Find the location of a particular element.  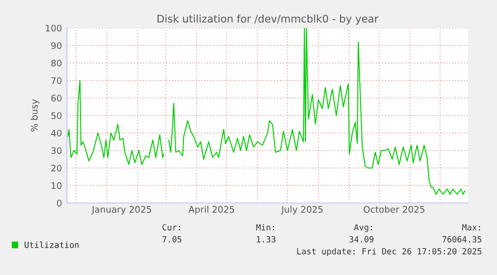

text: 34.09 is located at coordinates (361, 239).